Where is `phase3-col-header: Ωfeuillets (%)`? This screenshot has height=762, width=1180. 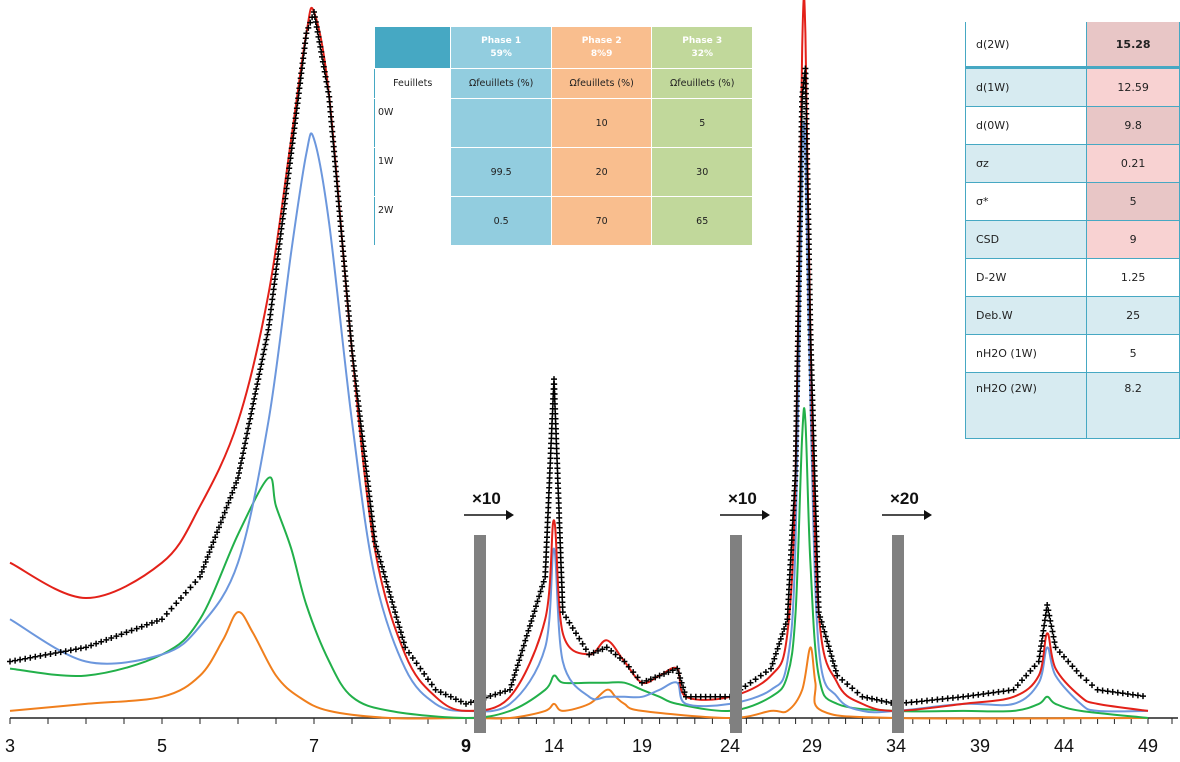
phase3-col-header: Ωfeuillets (%) is located at coordinates (702, 83).